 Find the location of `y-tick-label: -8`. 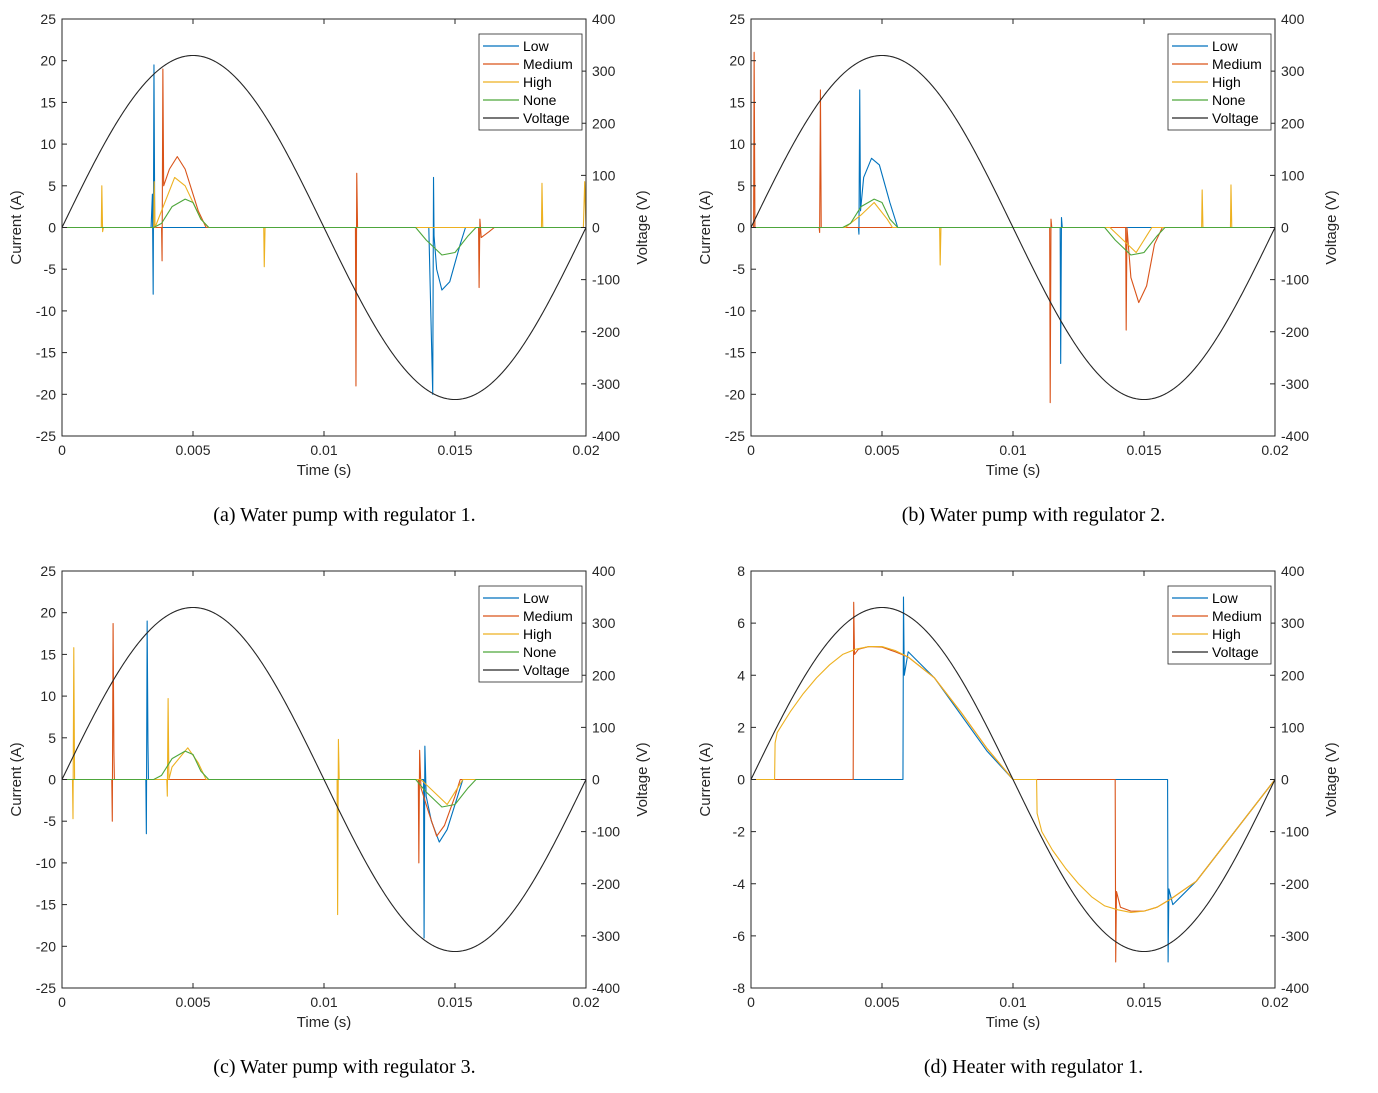

y-tick-label: -8 is located at coordinates (739, 988).